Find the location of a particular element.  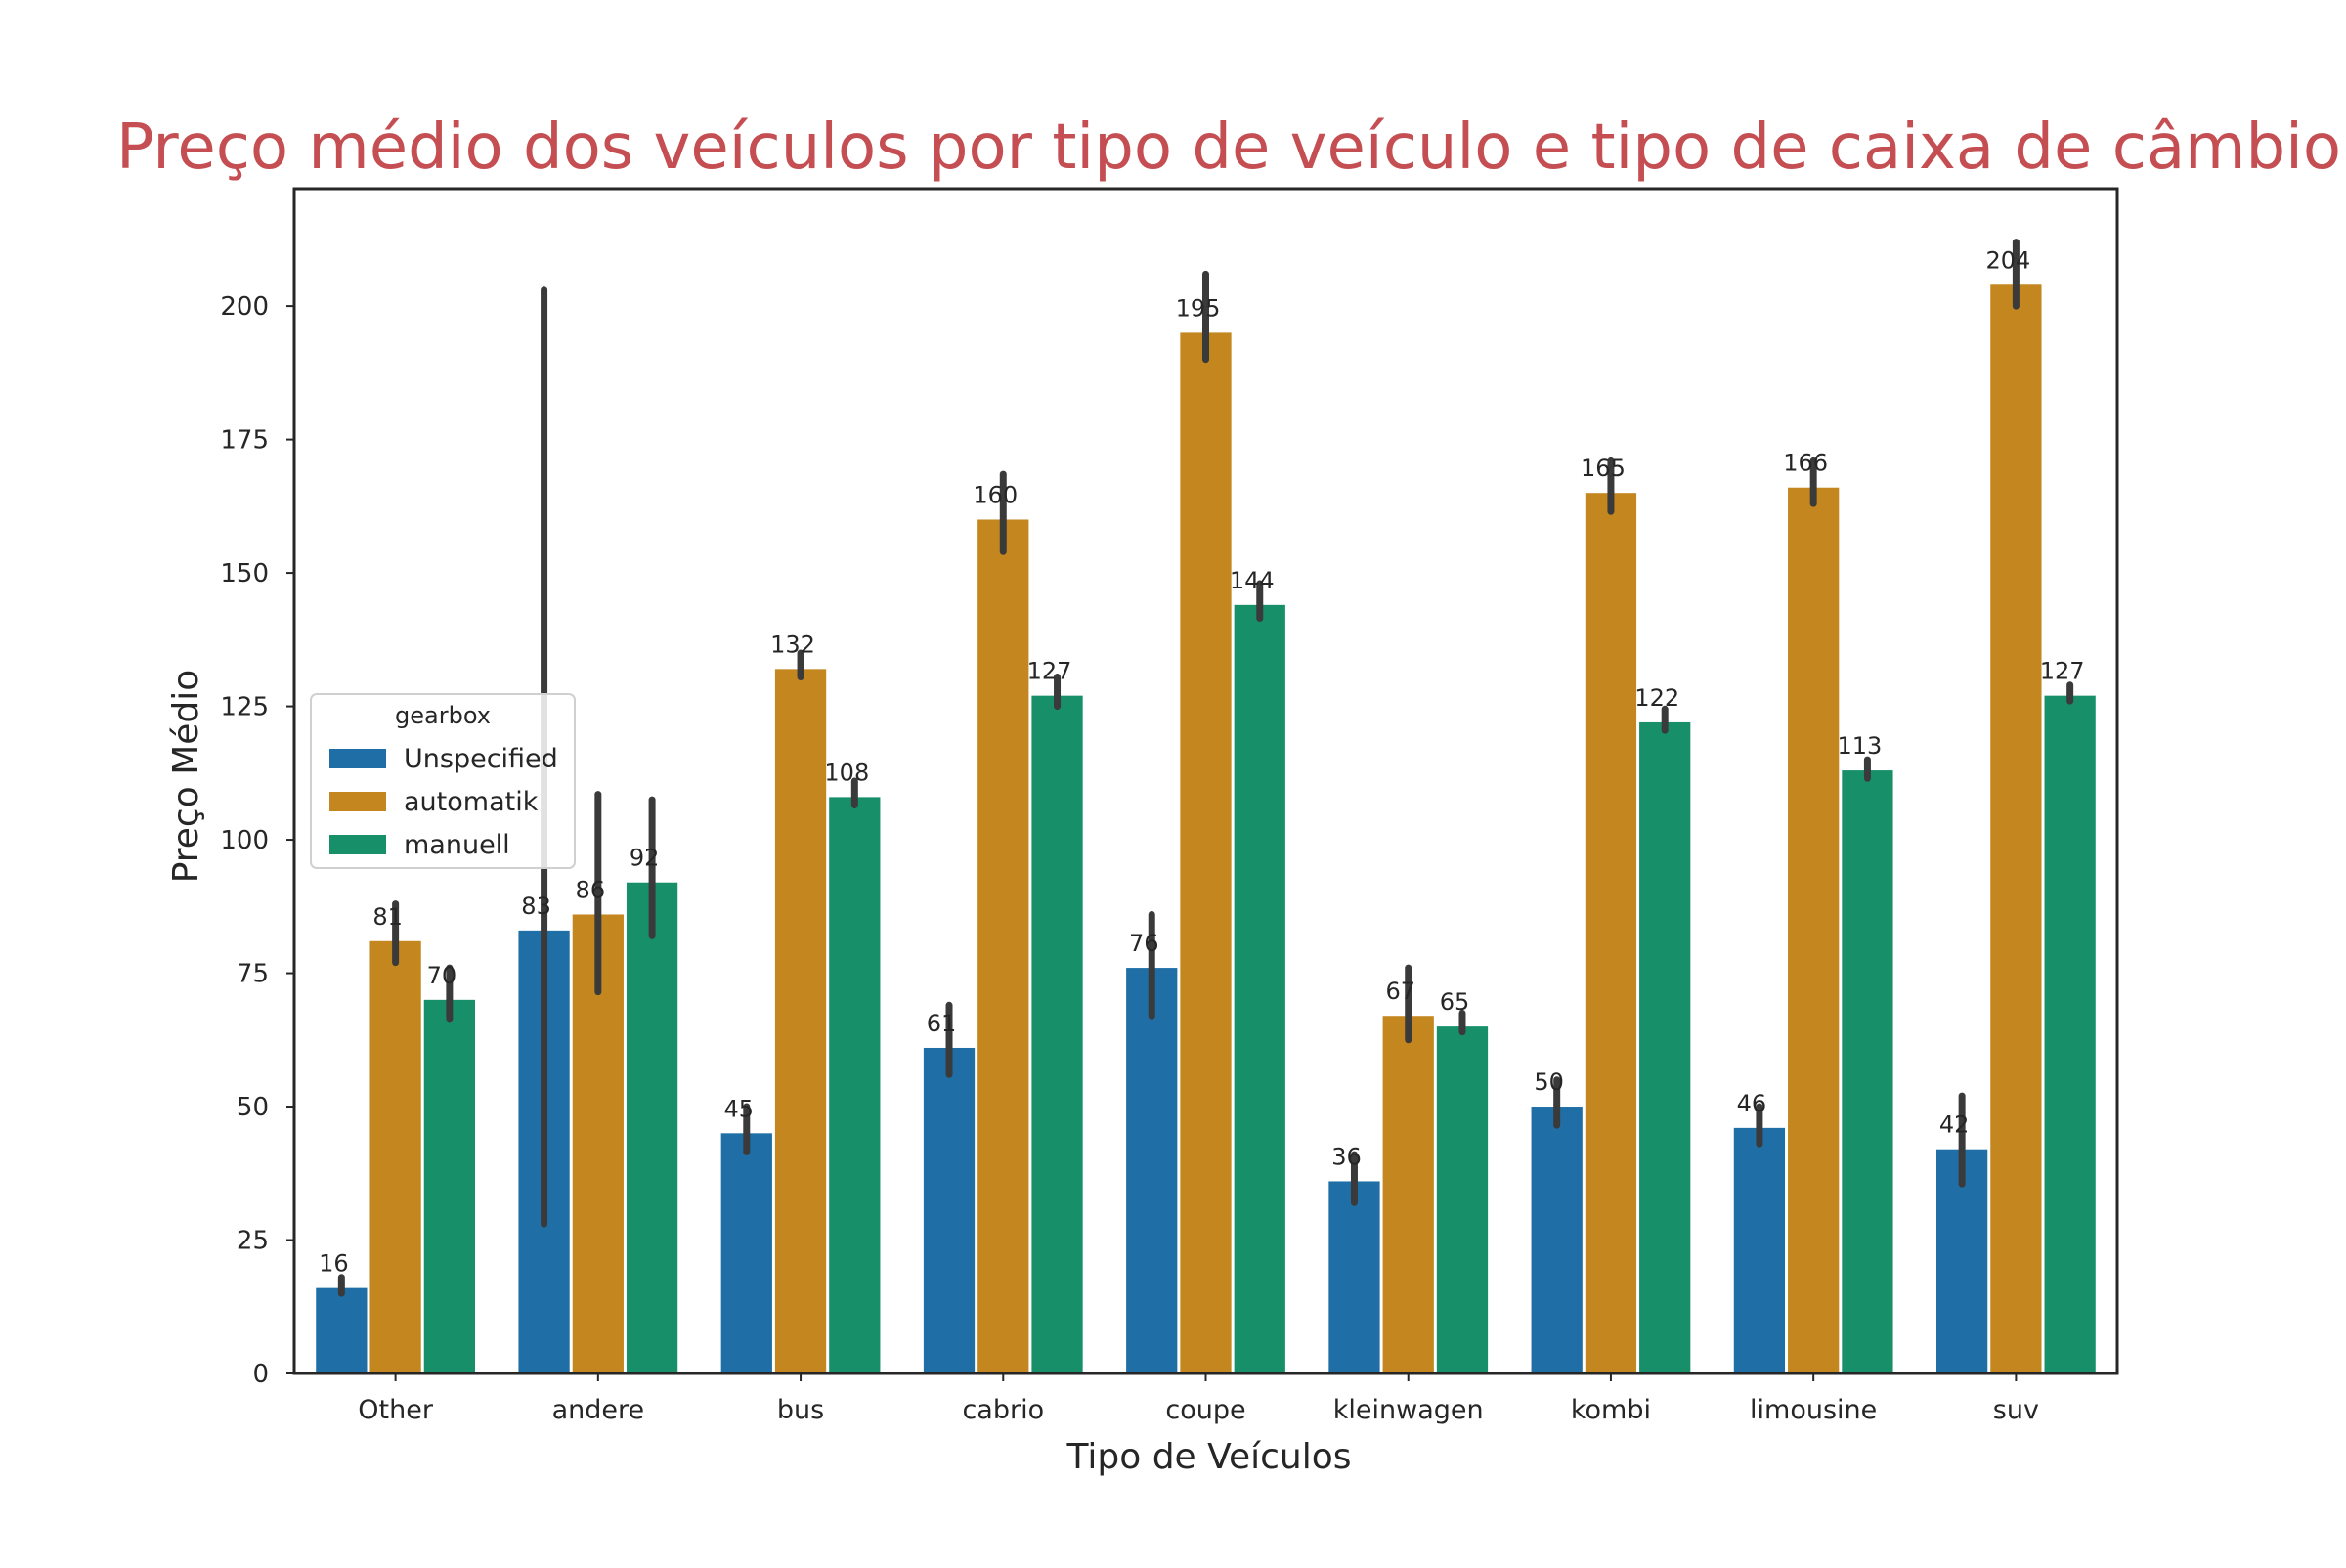

x-tick-label: Other is located at coordinates (396, 1410).